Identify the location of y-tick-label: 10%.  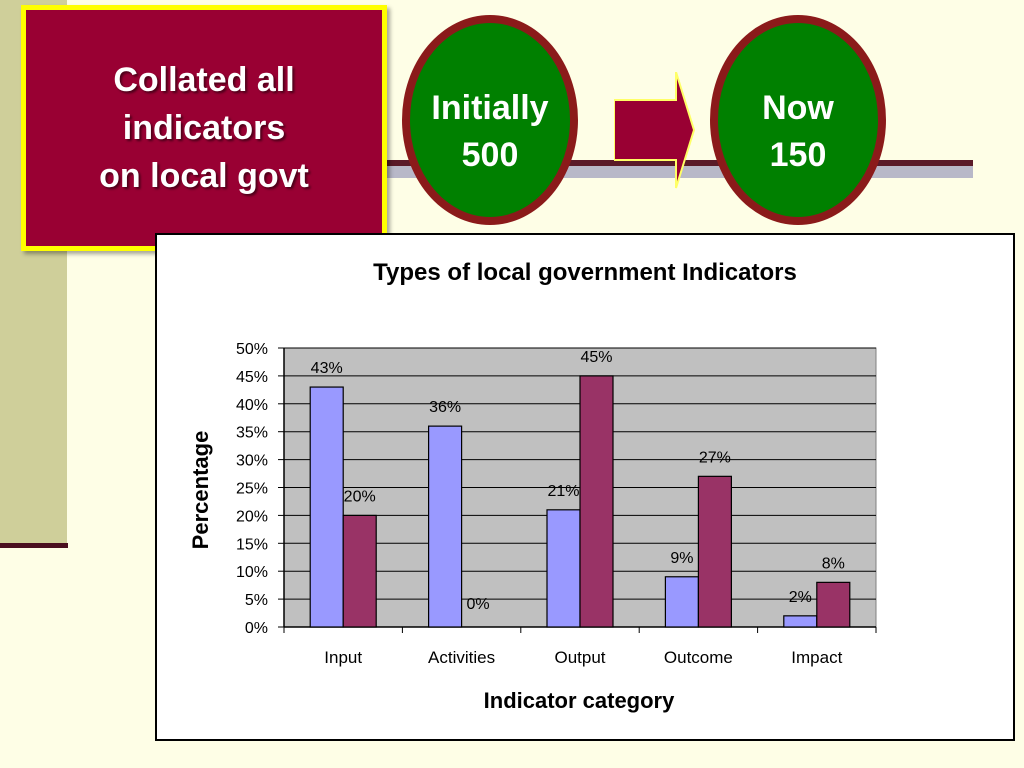
(252, 572).